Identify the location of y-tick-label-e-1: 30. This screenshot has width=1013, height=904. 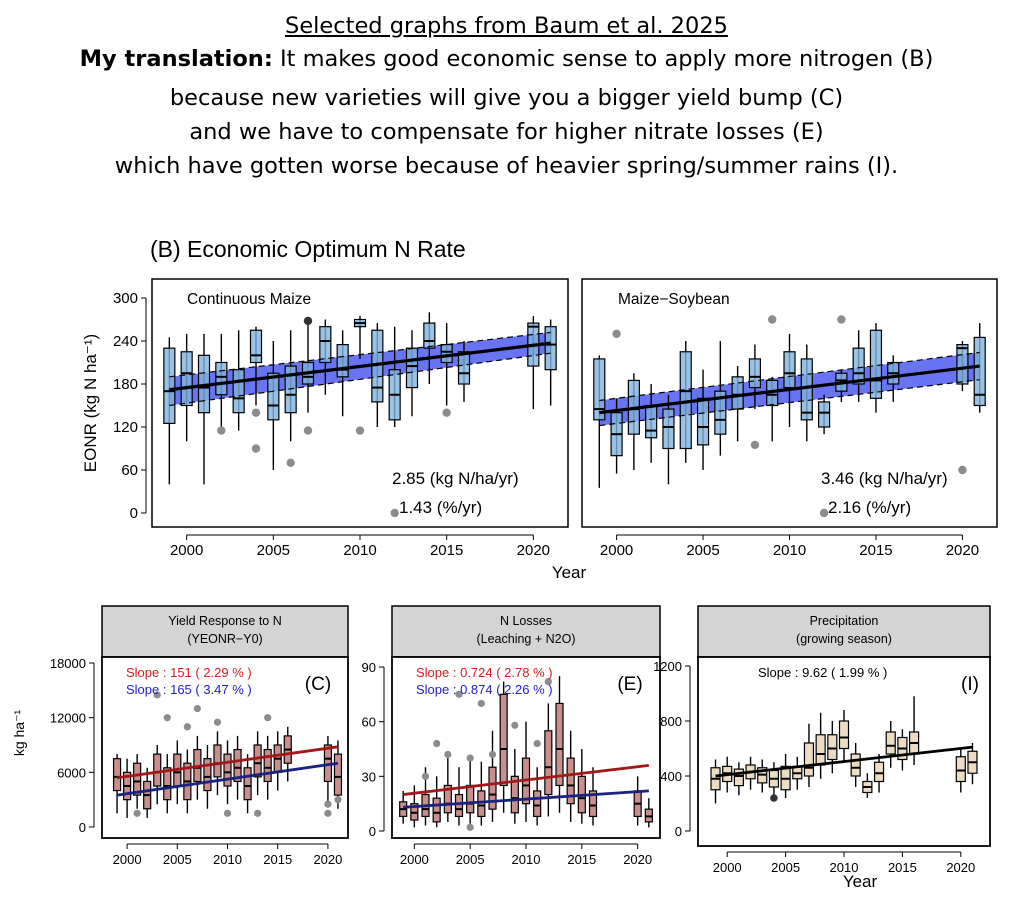
(369, 776).